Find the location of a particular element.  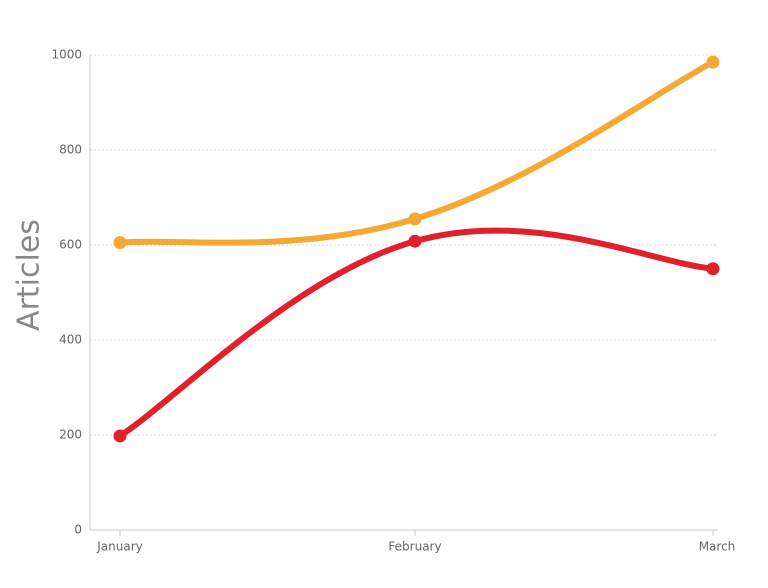

y-axis-label: Articles is located at coordinates (29, 275).